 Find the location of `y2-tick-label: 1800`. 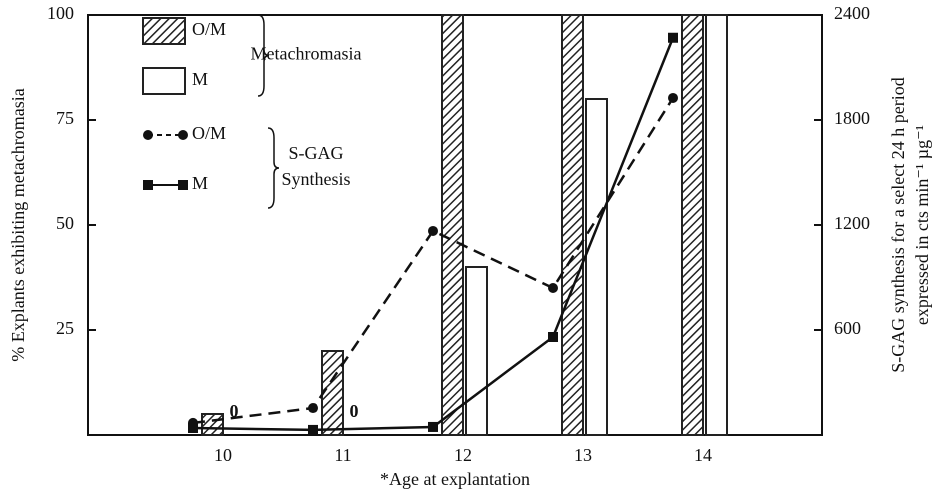

y2-tick-label: 1800 is located at coordinates (852, 118).